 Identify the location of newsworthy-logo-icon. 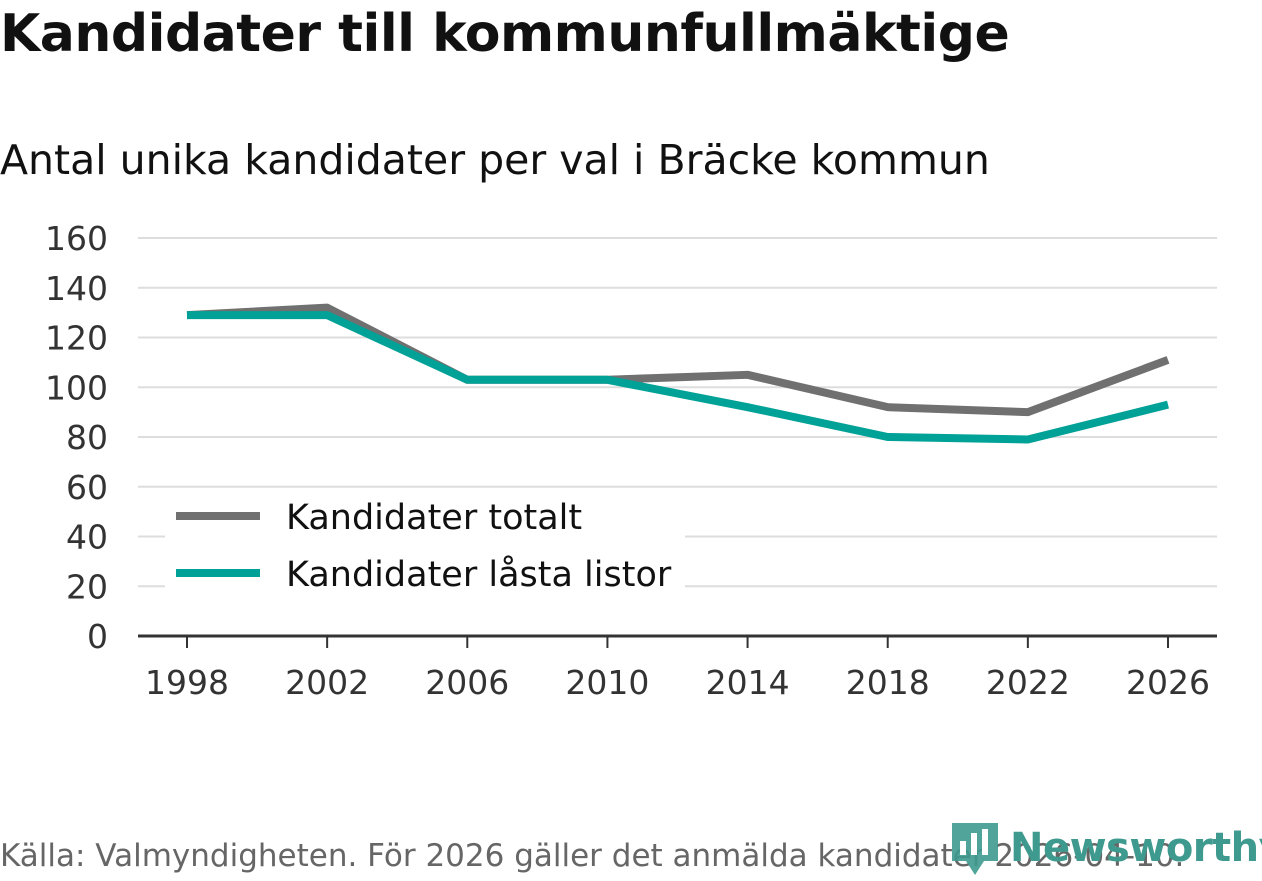
(975, 848).